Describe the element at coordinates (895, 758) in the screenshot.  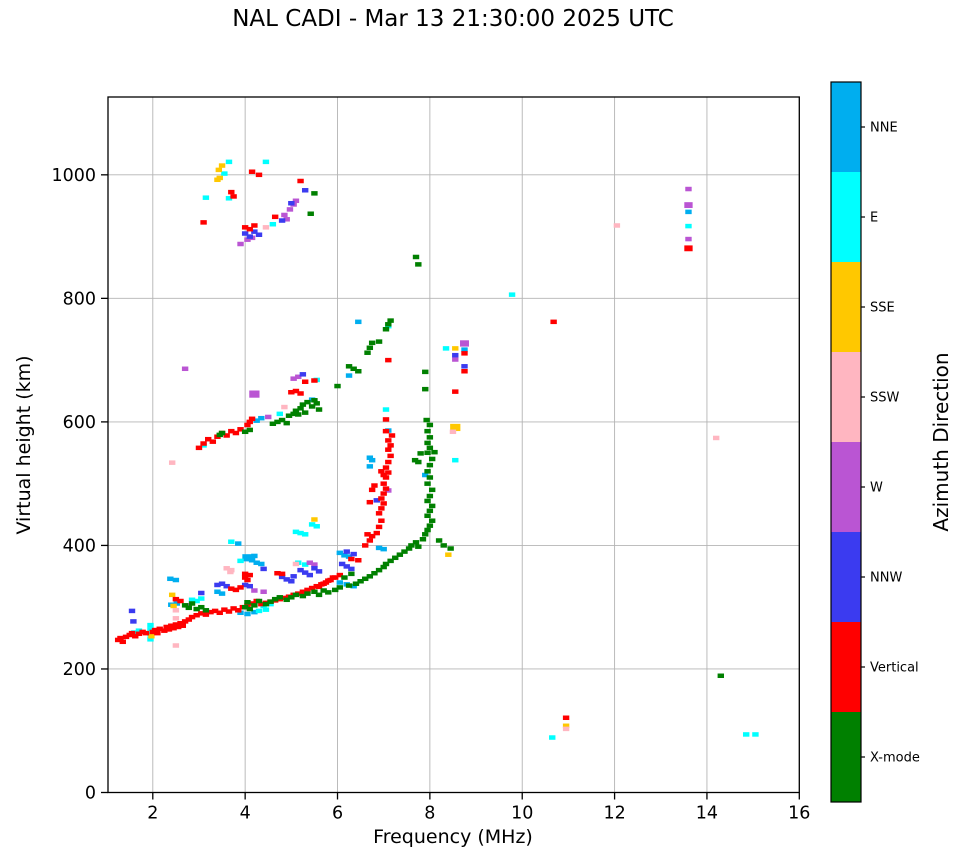
I see `colorbar-tick-label: X-mode` at that location.